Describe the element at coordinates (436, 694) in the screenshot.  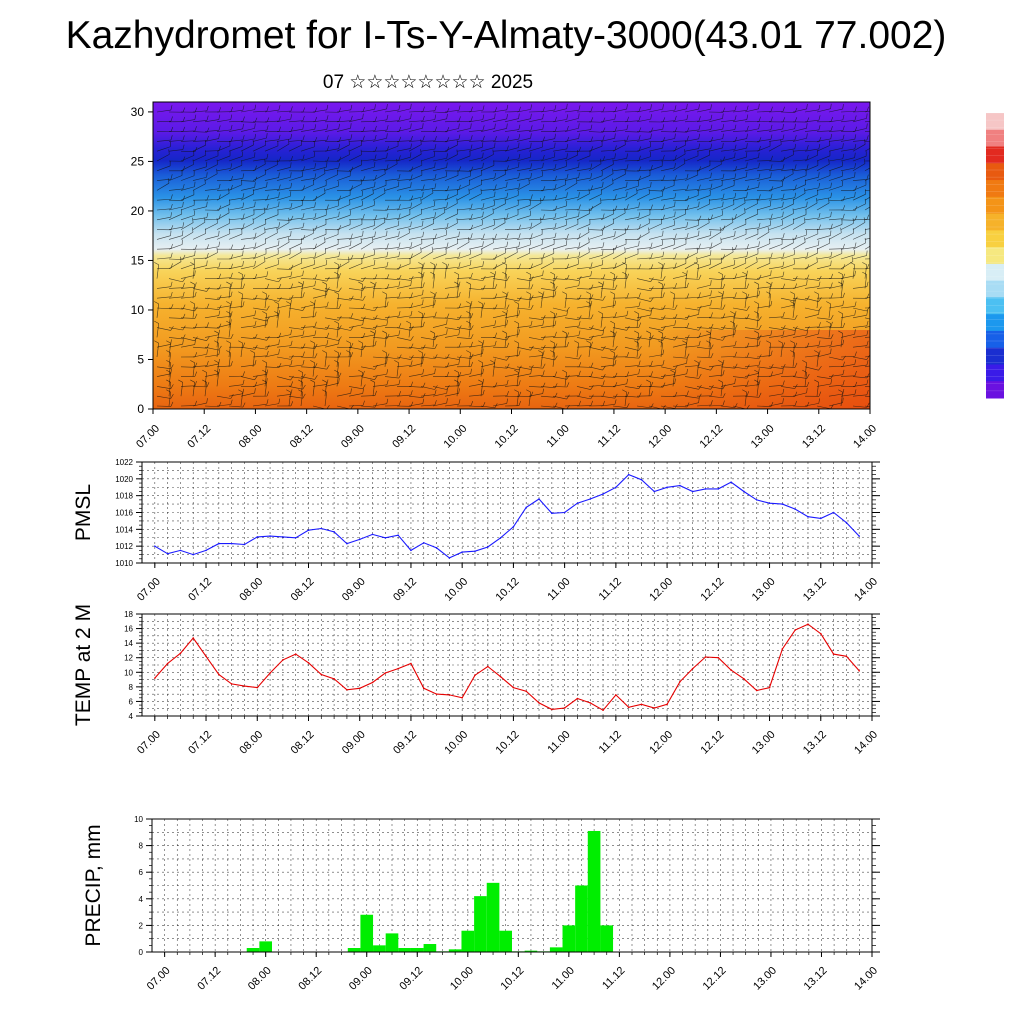
I see `temp-data-point` at that location.